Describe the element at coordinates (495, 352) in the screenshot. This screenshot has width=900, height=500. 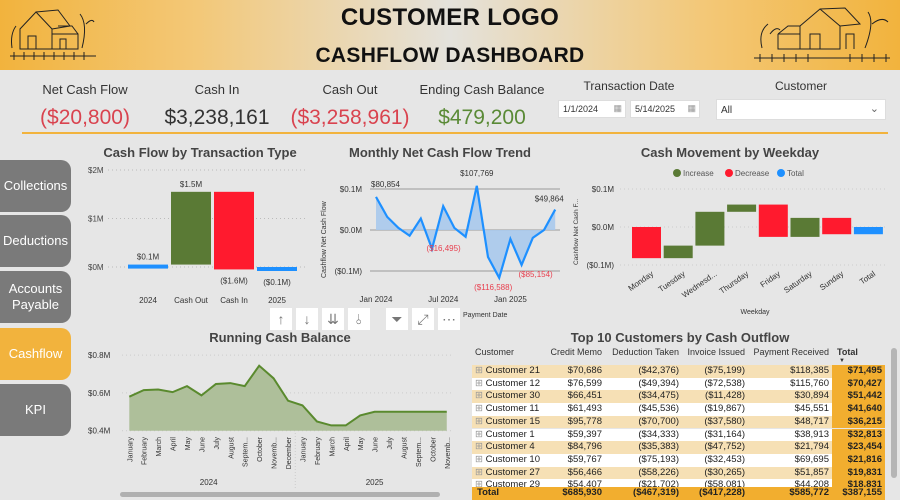
I see `column-header-customer: Customer` at that location.